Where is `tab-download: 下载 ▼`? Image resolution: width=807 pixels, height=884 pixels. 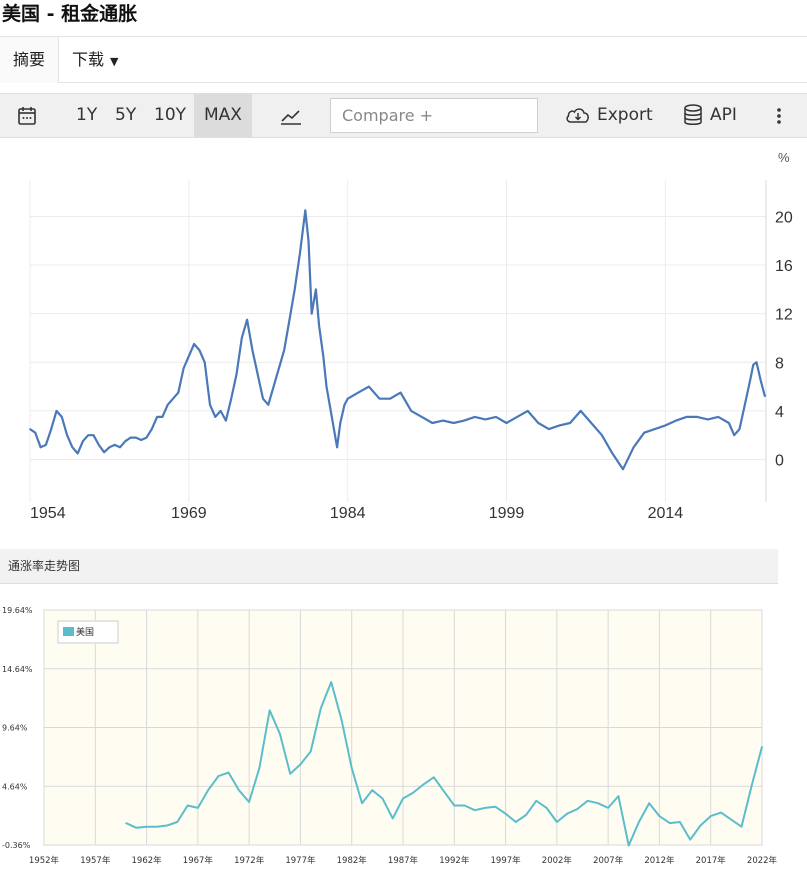 tab-download: 下载 ▼ is located at coordinates (95, 60).